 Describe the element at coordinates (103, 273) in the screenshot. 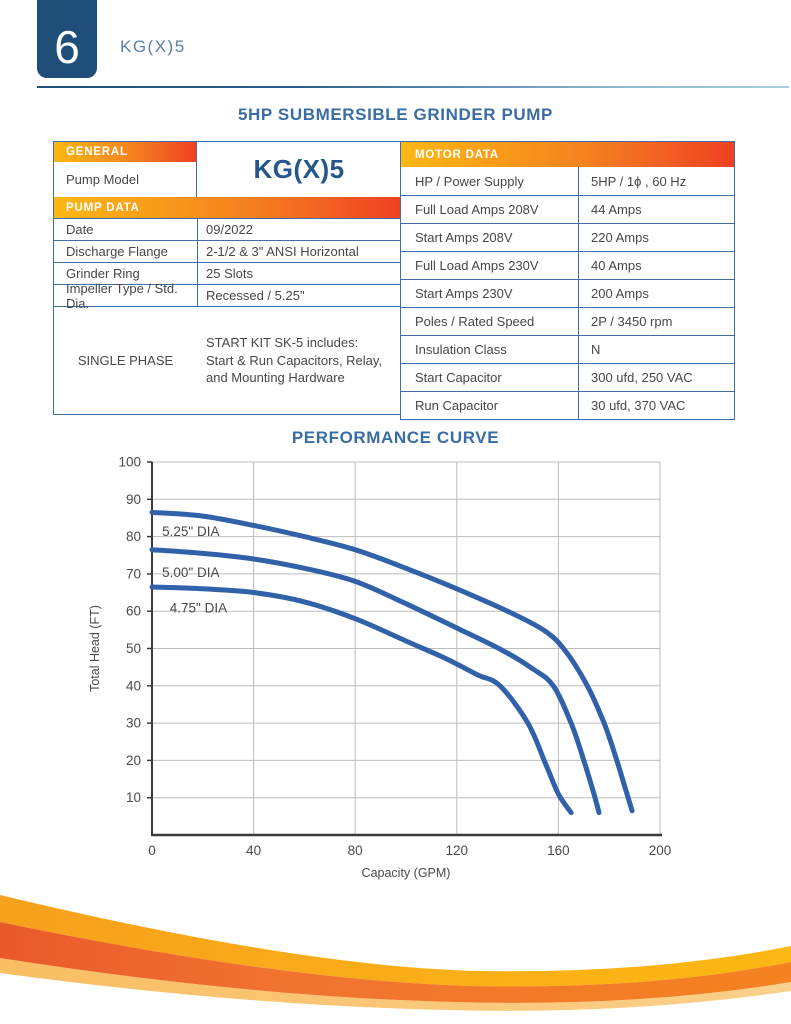

I see `row-label: Grinder Ring` at that location.